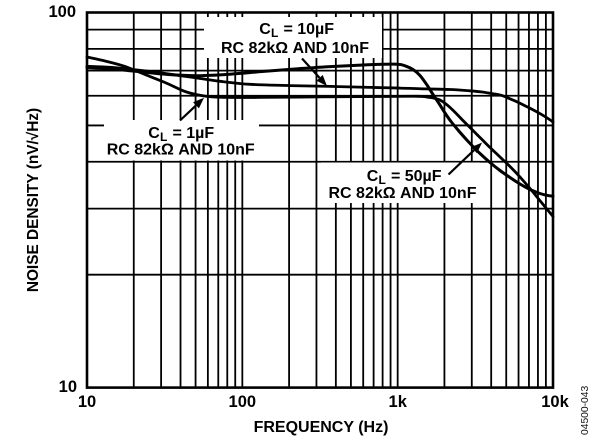 The width and height of the screenshot is (600, 444). What do you see at coordinates (191, 133) in the screenshot?
I see `svg-text: = 1µF` at bounding box center [191, 133].